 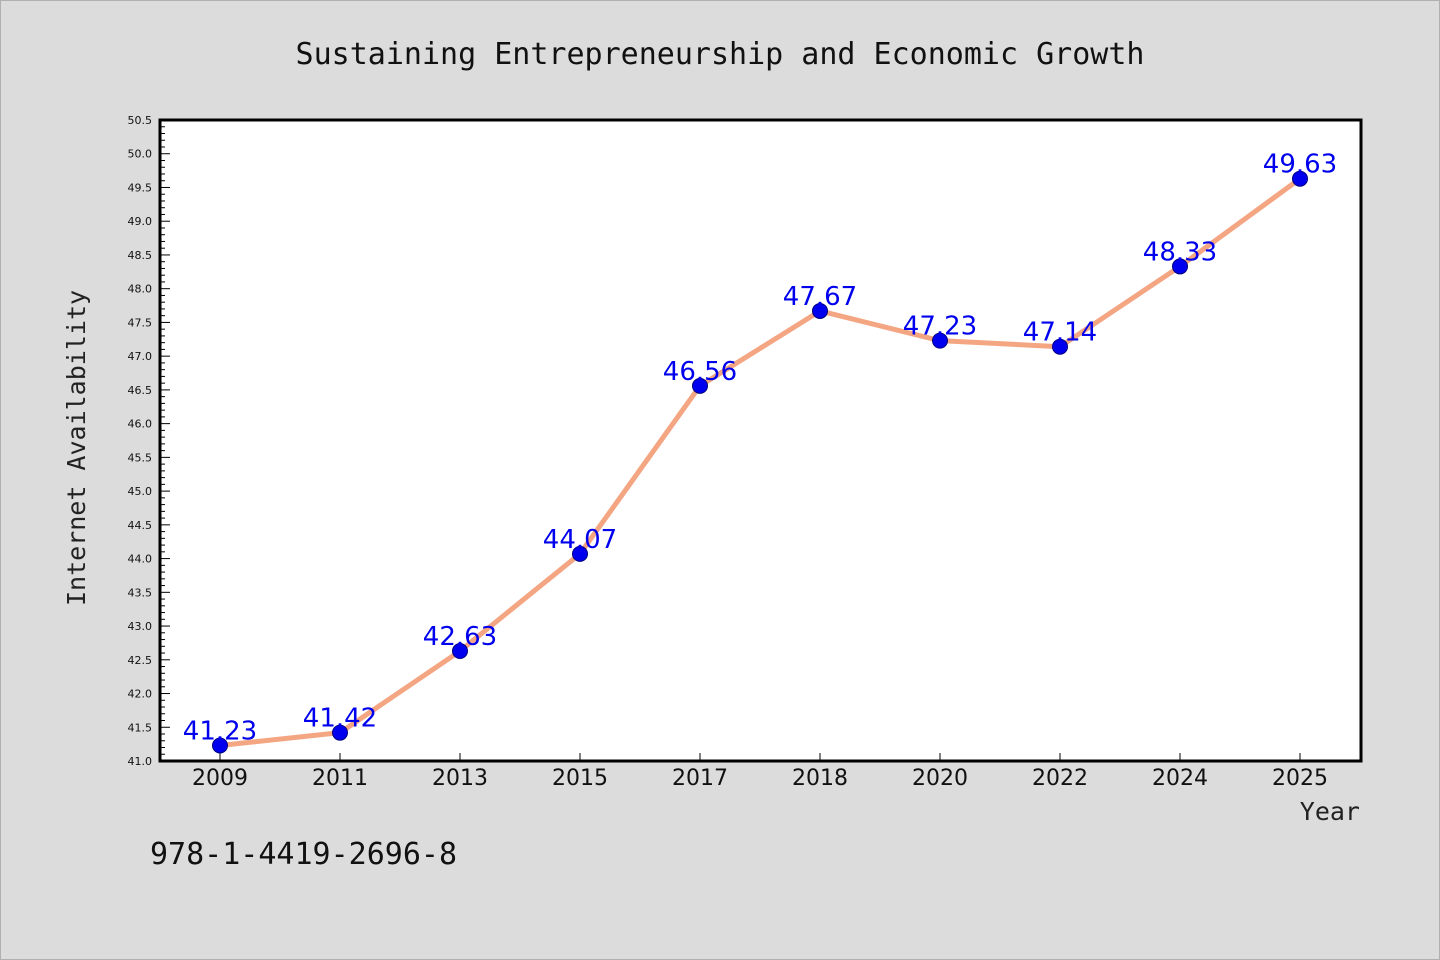 What do you see at coordinates (1060, 333) in the screenshot?
I see `data-label: 47.14` at bounding box center [1060, 333].